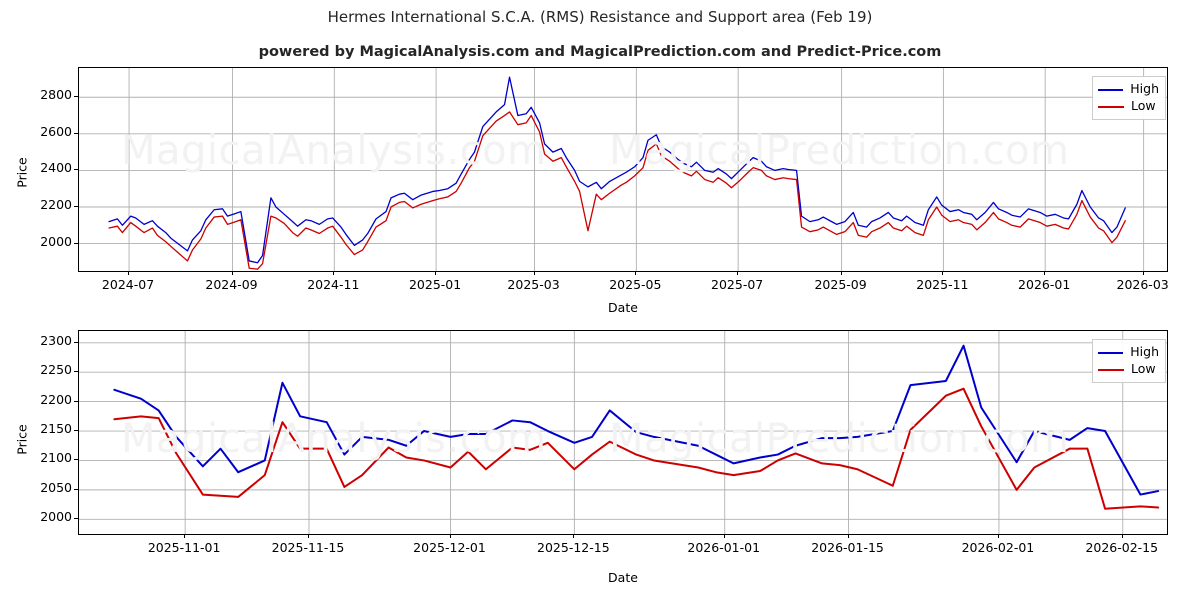 Image resolution: width=1200 pixels, height=600 pixels. I want to click on lower-chart-xtick: 2025-12-01, so click(449, 547).